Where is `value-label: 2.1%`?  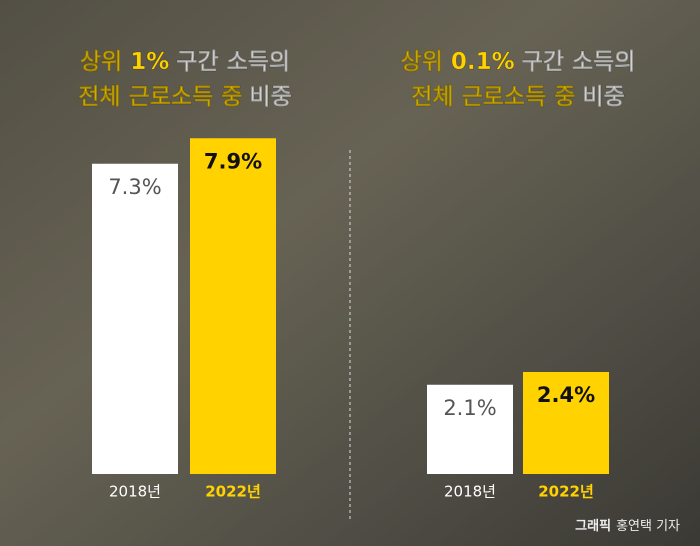
value-label: 2.1% is located at coordinates (469, 408).